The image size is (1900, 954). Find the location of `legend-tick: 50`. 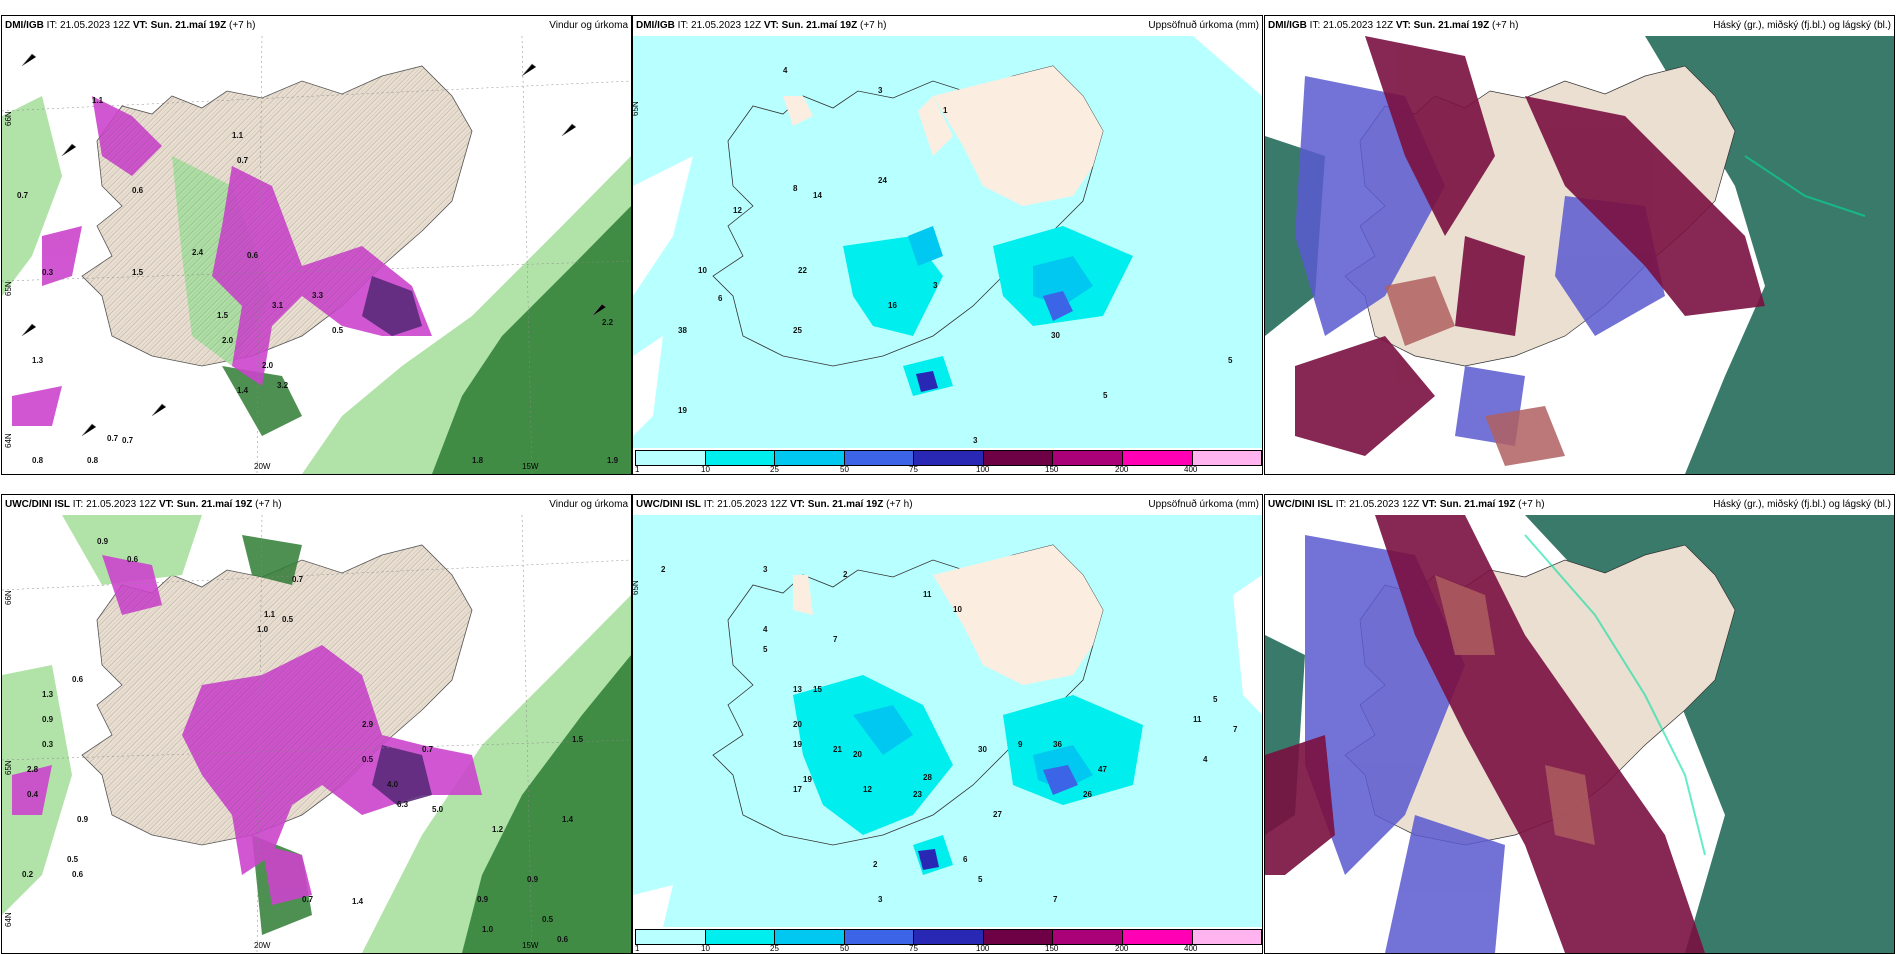

legend-tick: 50 is located at coordinates (844, 469).